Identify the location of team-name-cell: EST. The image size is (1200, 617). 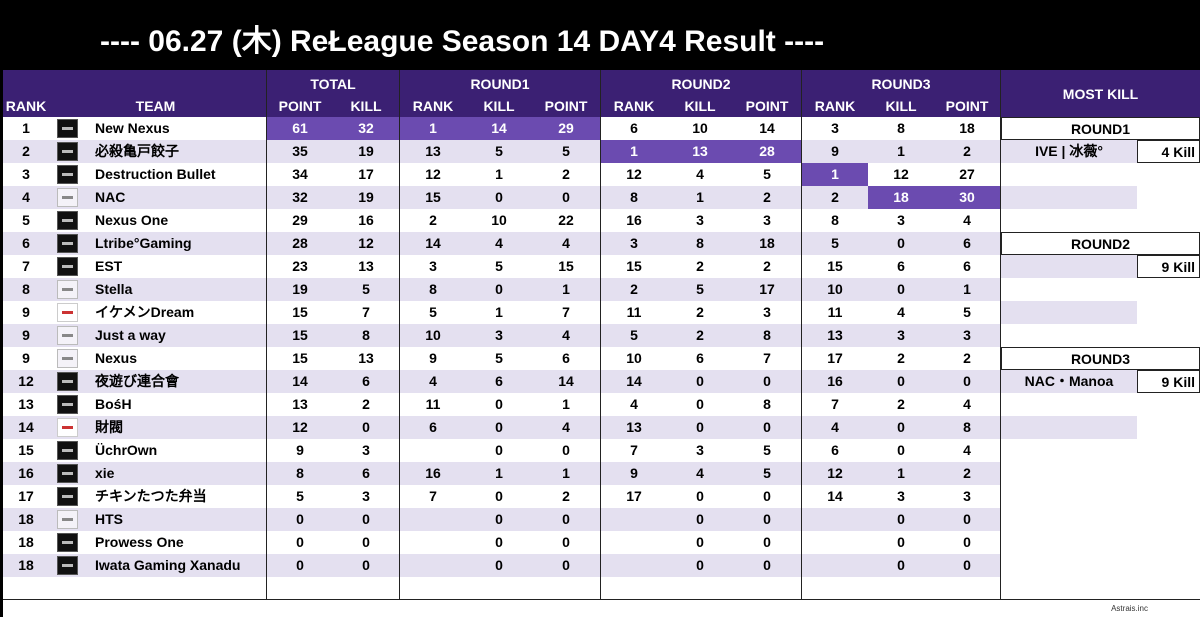
(109, 266).